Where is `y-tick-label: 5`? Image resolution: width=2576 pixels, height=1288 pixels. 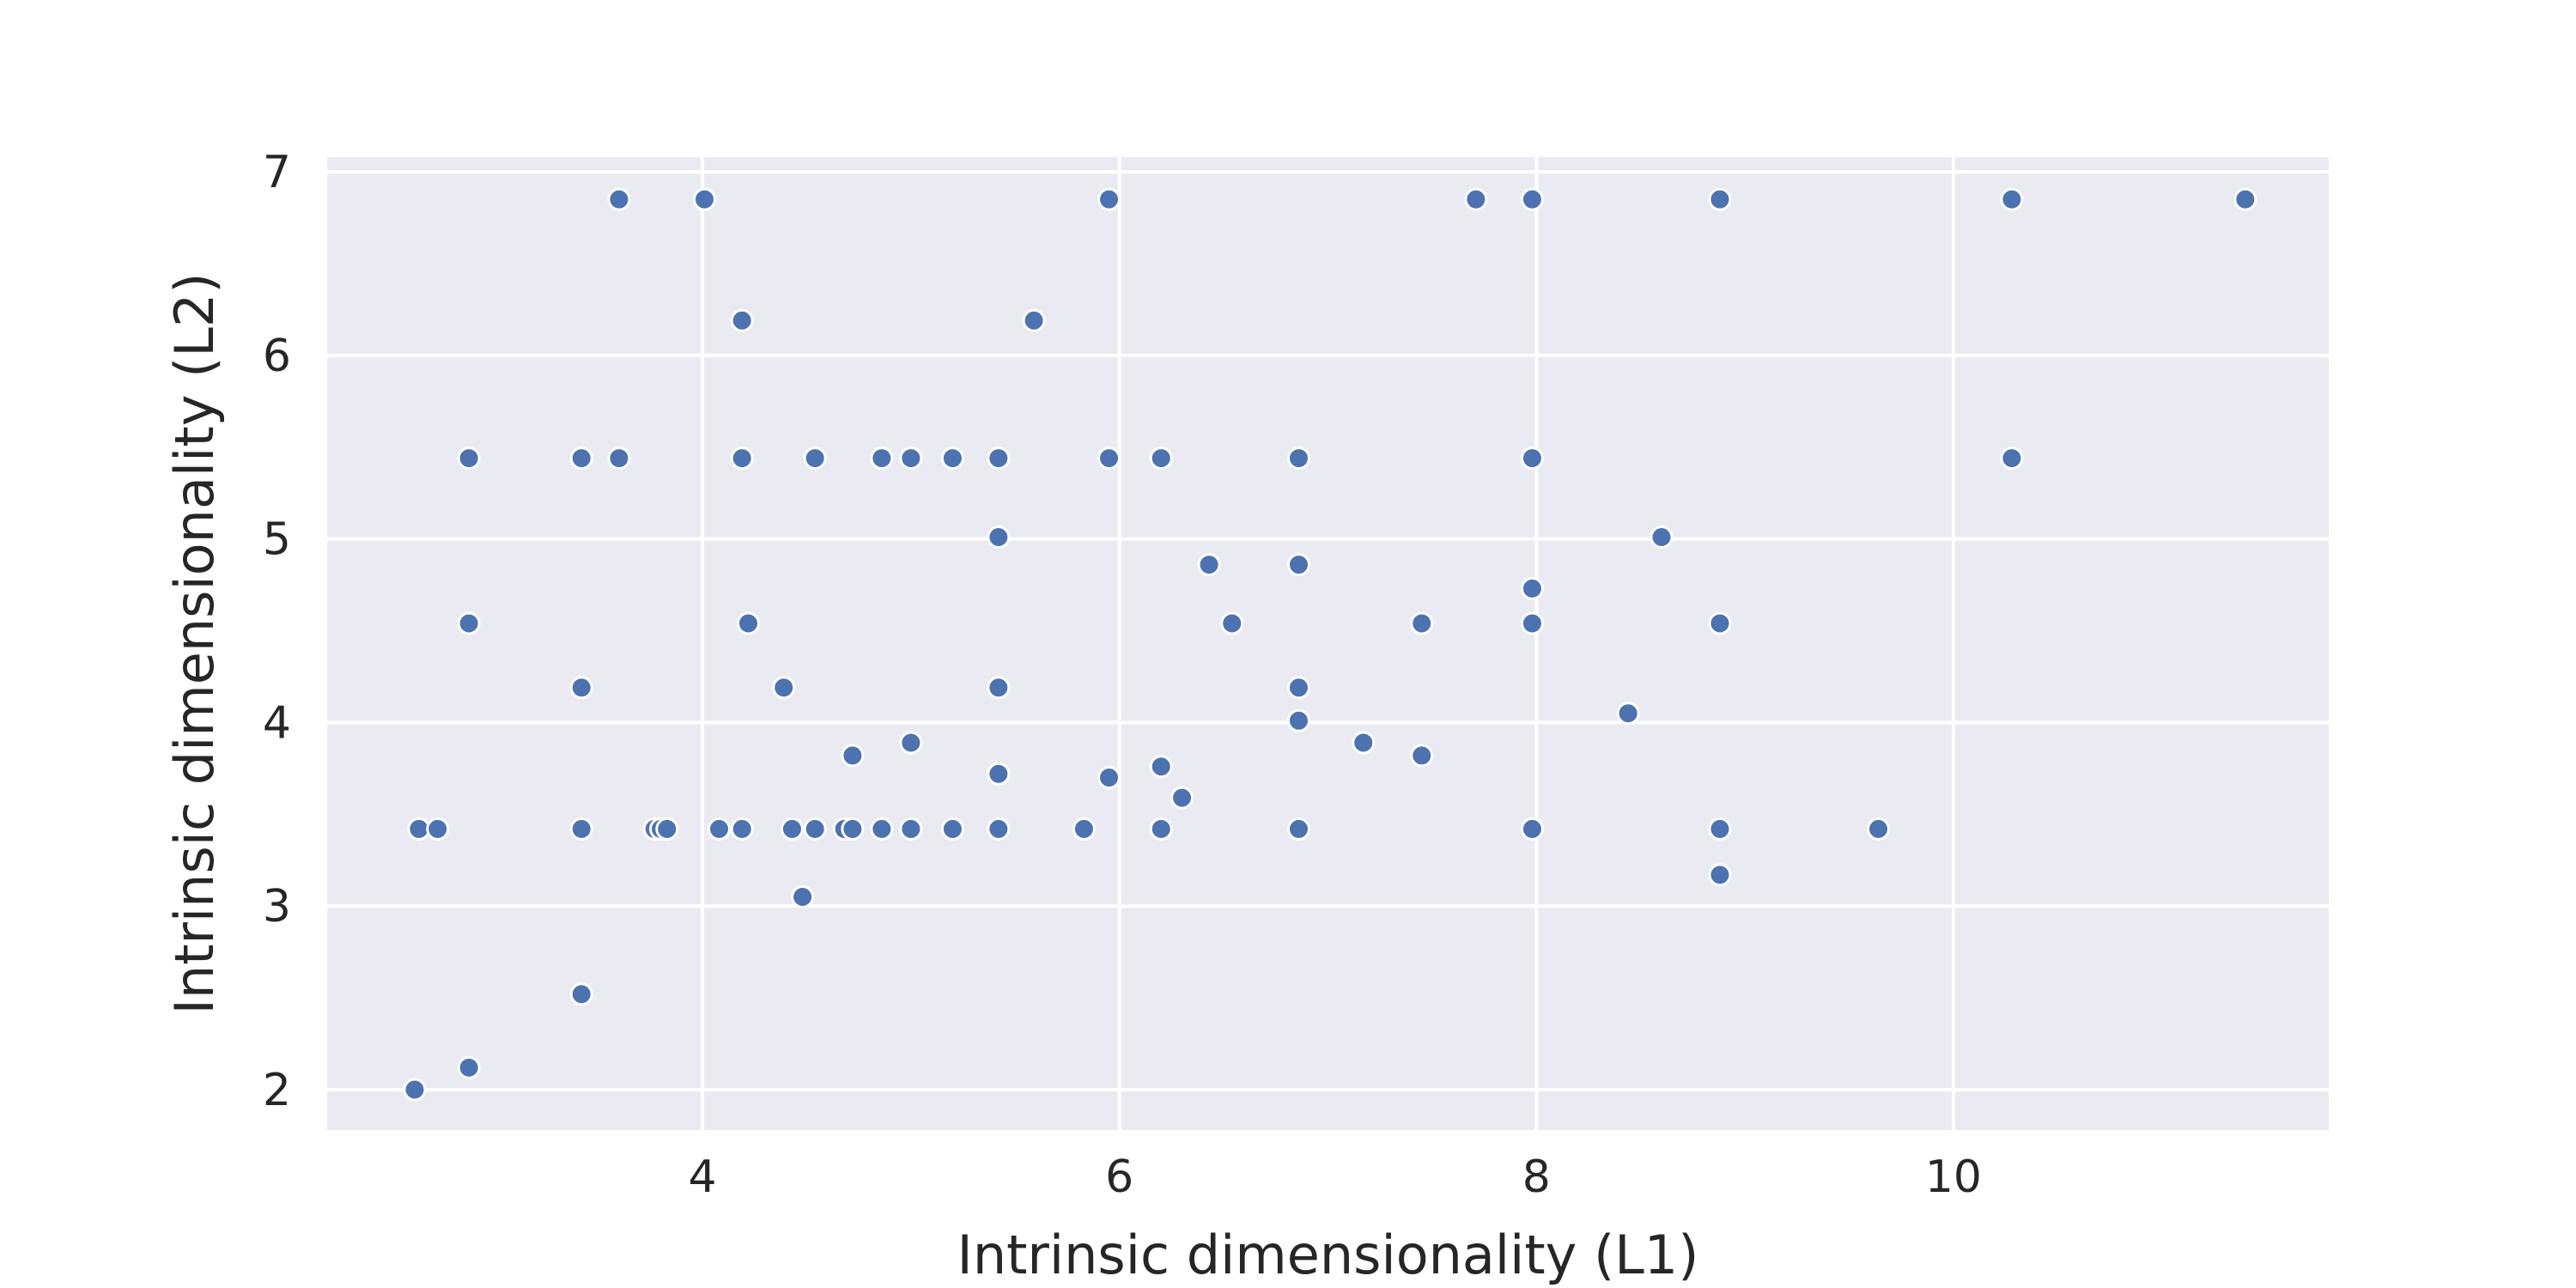 y-tick-label: 5 is located at coordinates (277, 540).